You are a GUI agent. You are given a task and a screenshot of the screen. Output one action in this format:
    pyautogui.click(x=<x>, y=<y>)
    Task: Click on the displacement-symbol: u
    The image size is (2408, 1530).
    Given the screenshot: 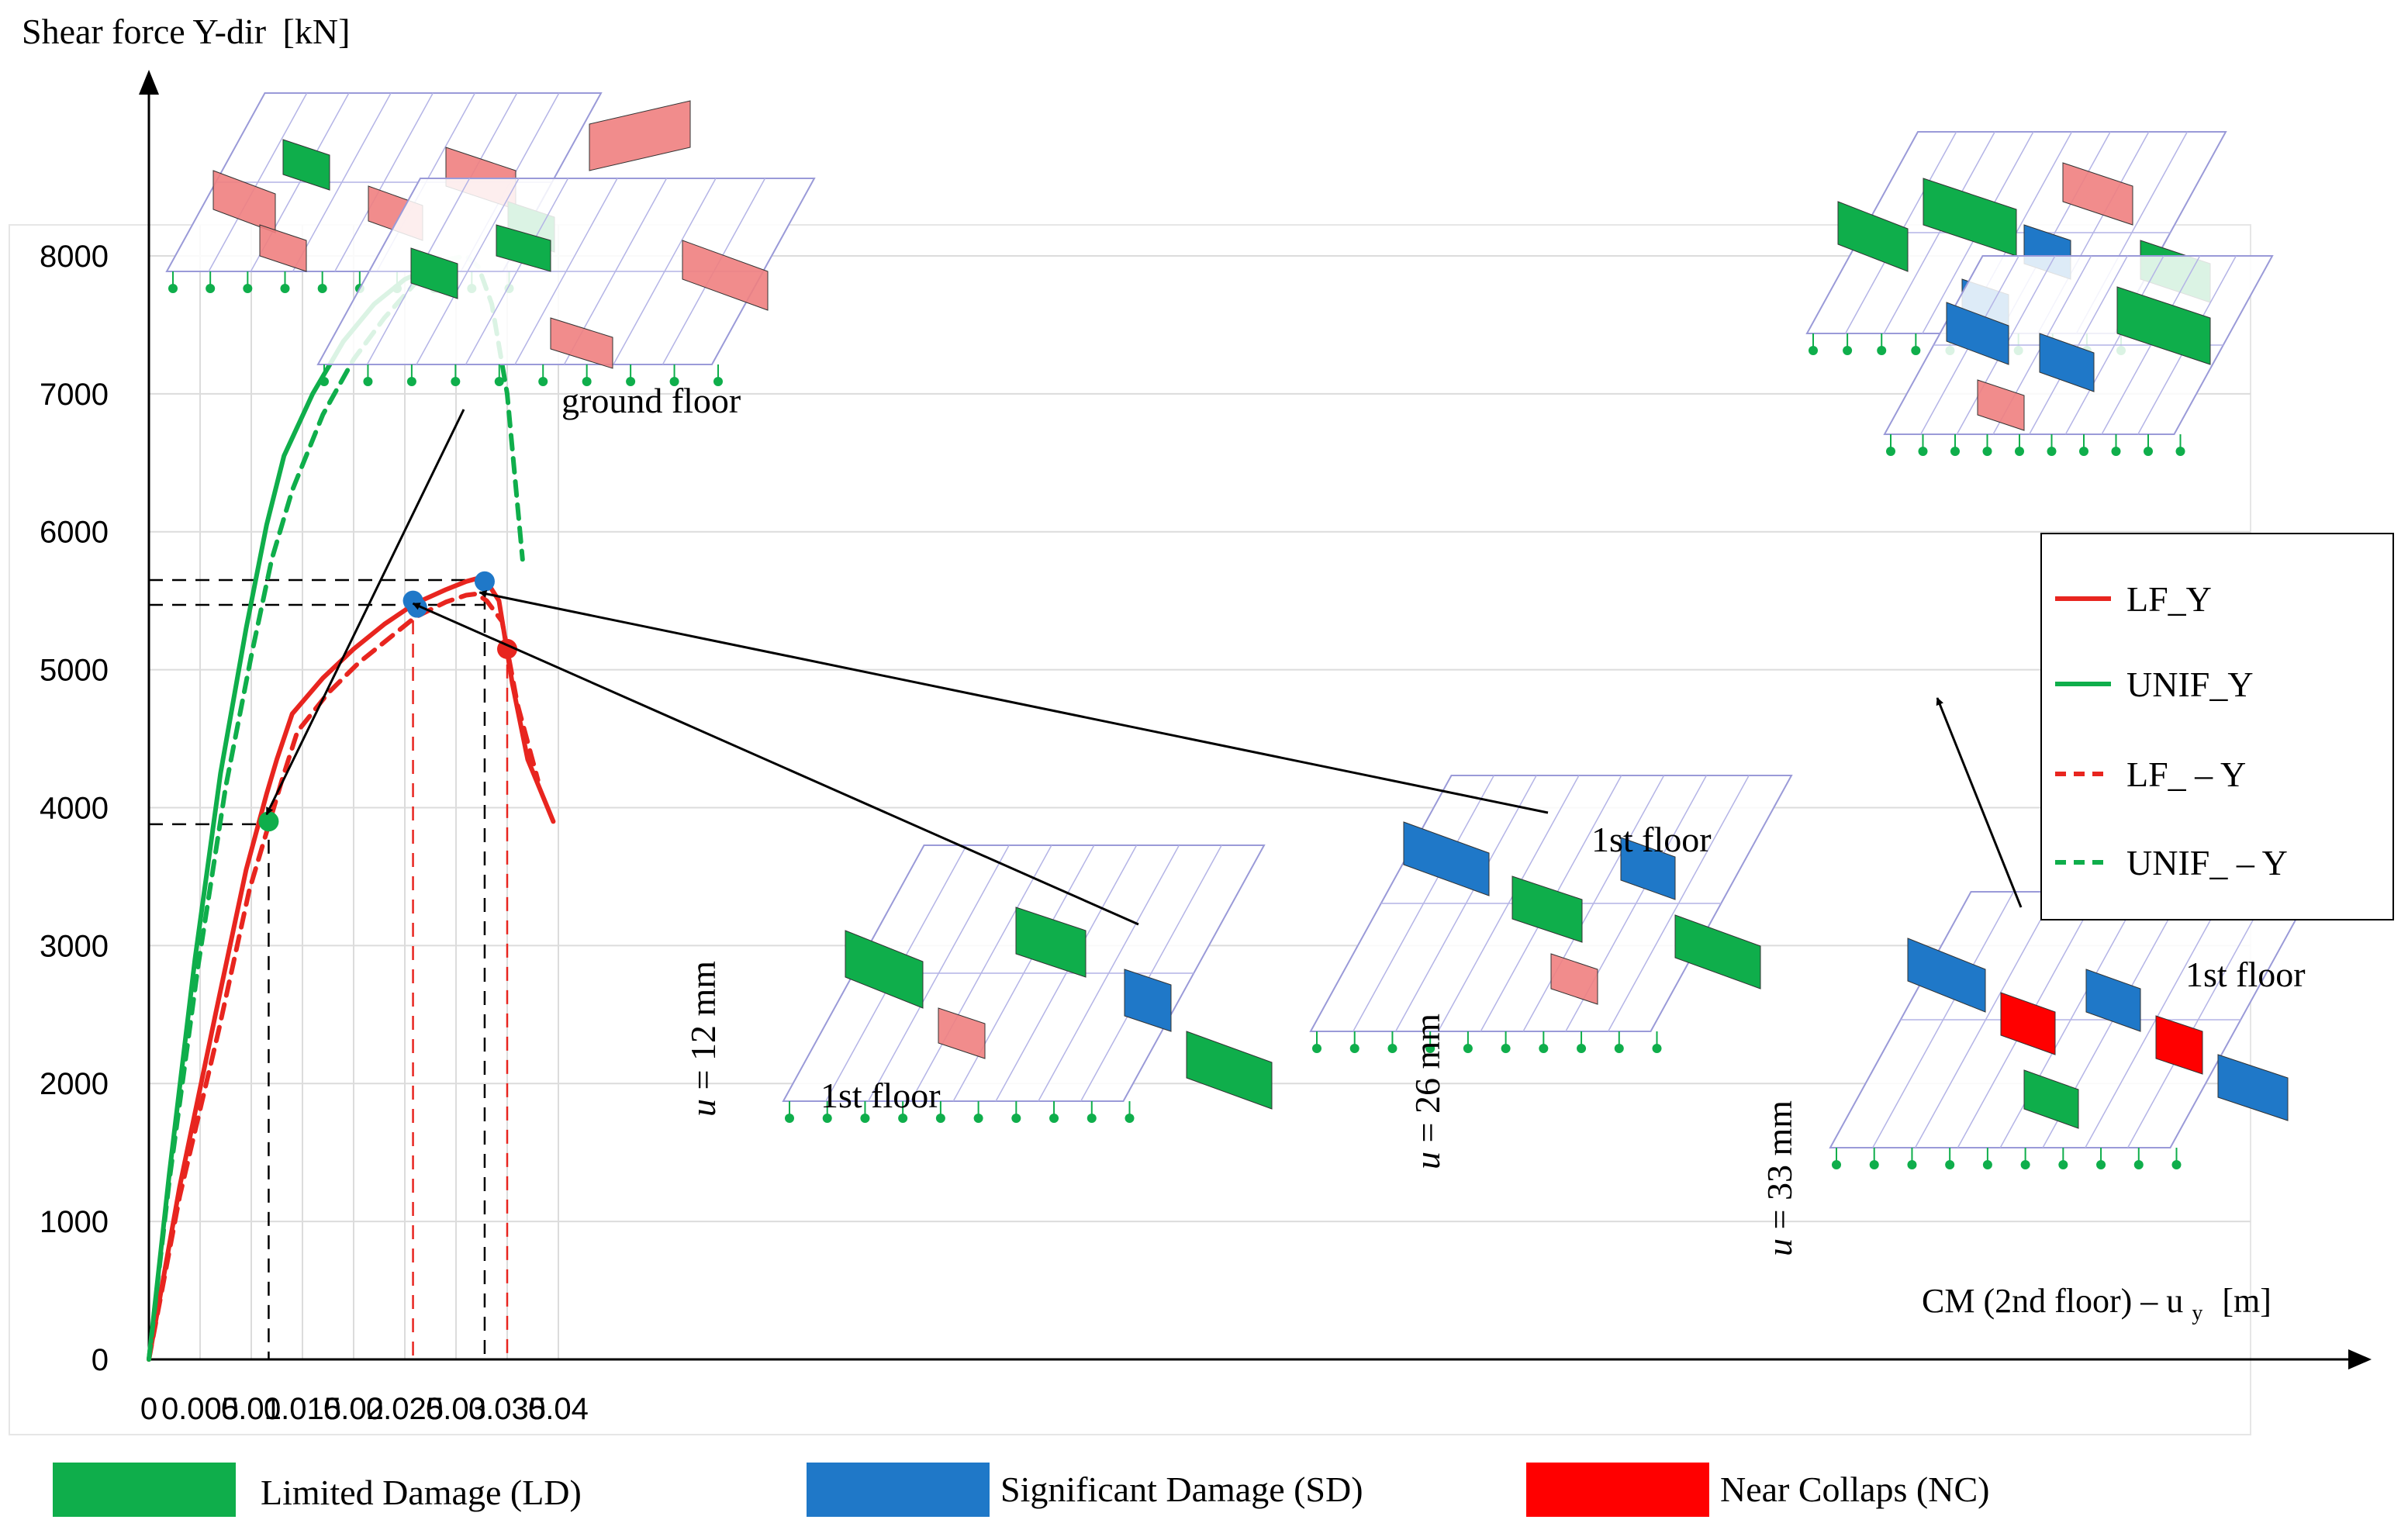 What is the action you would take?
    pyautogui.click(x=1779, y=1247)
    